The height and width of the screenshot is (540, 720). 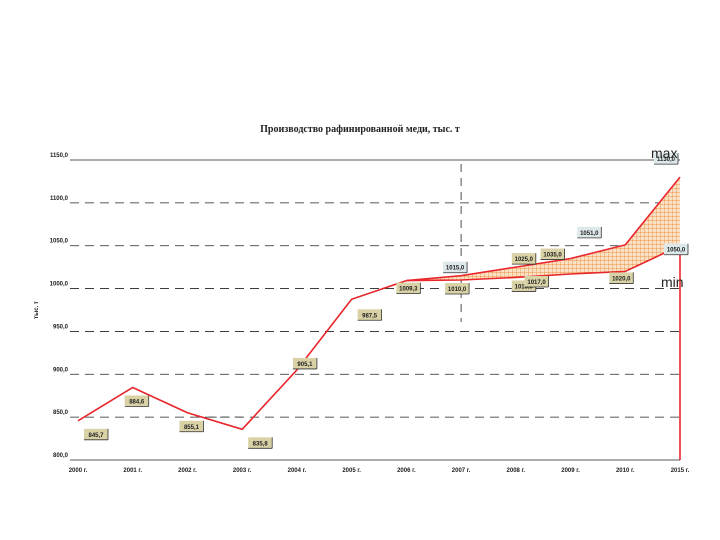 I want to click on y-tick-label: 1150,0, so click(x=59, y=156).